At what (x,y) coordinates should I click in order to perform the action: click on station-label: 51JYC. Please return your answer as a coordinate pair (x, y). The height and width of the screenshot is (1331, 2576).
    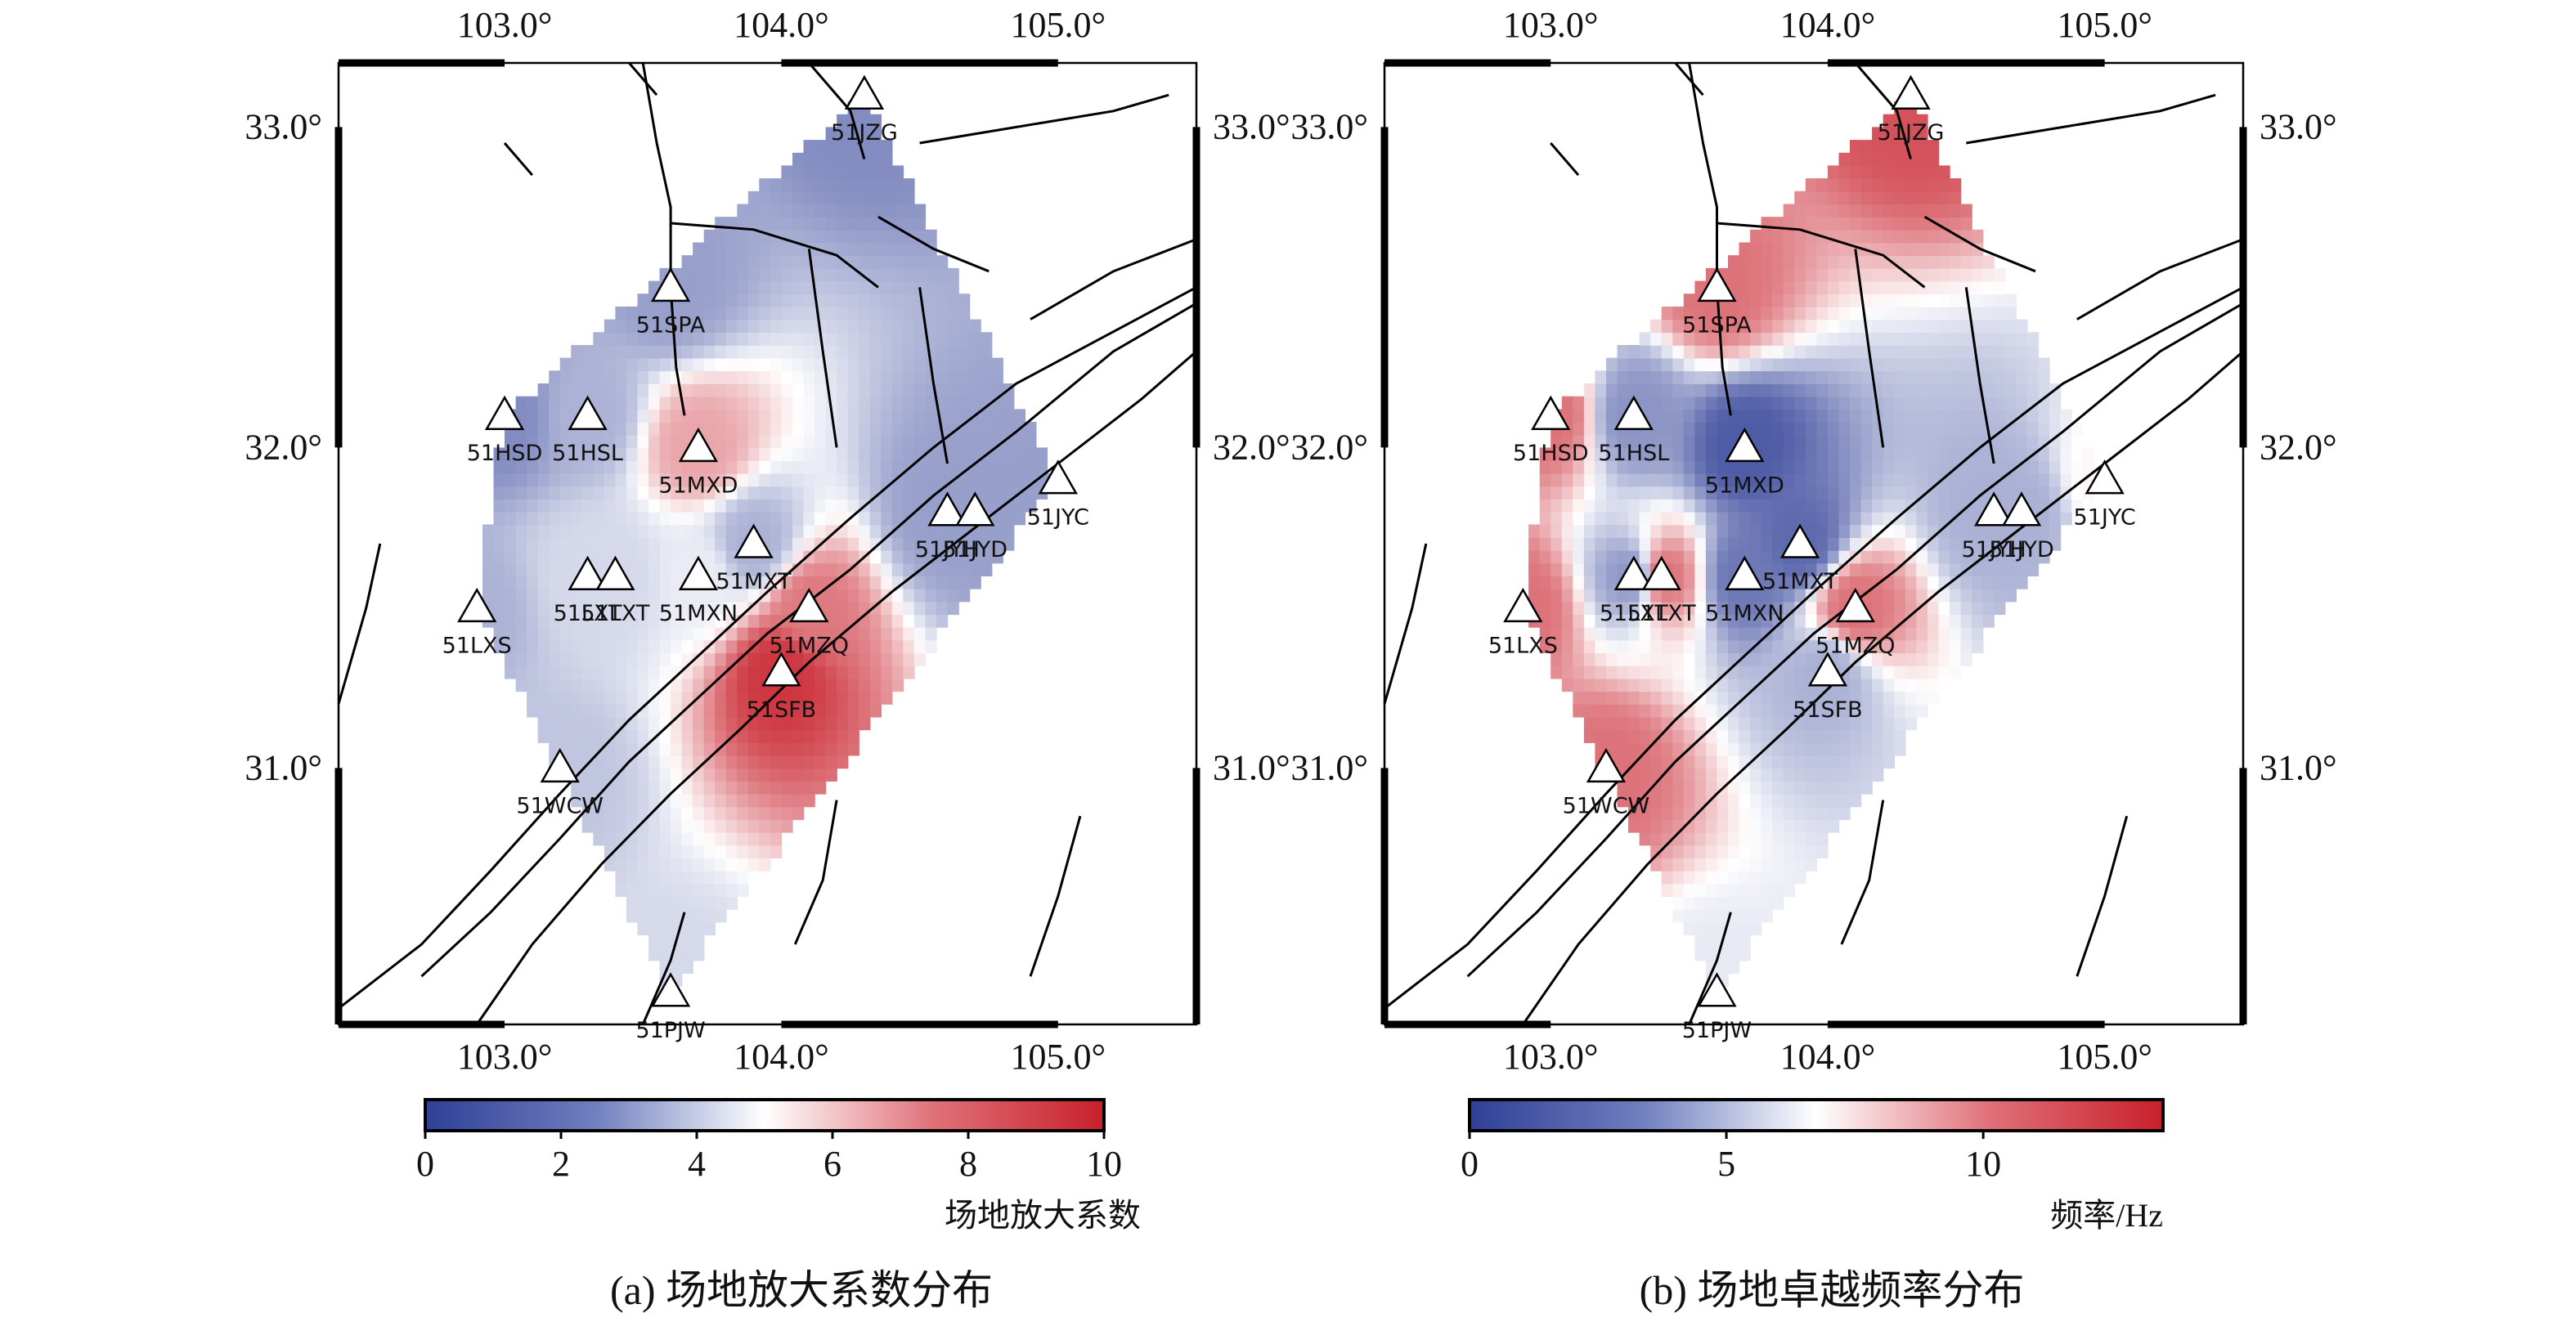
    Looking at the image, I should click on (2105, 518).